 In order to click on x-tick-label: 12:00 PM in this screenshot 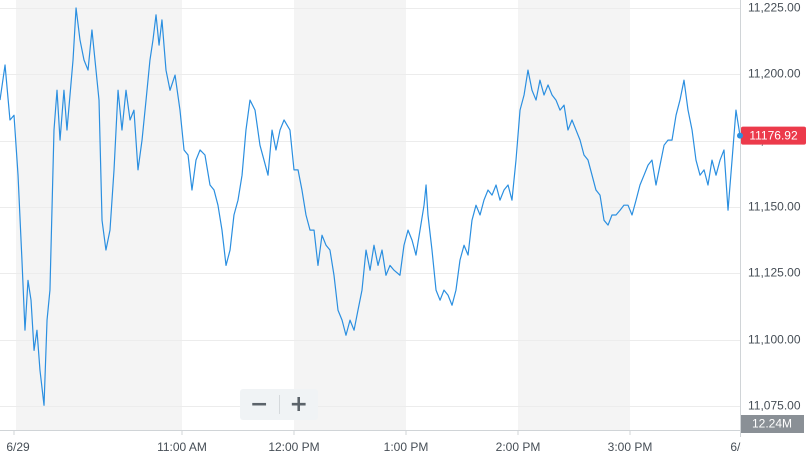, I will do `click(293, 447)`.